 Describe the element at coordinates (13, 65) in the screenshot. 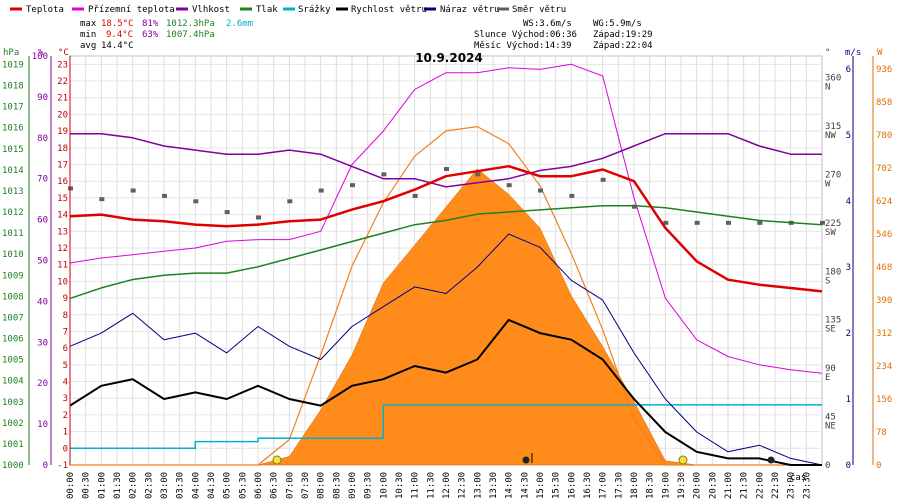

I see `hpa-tick-label: 1019` at that location.